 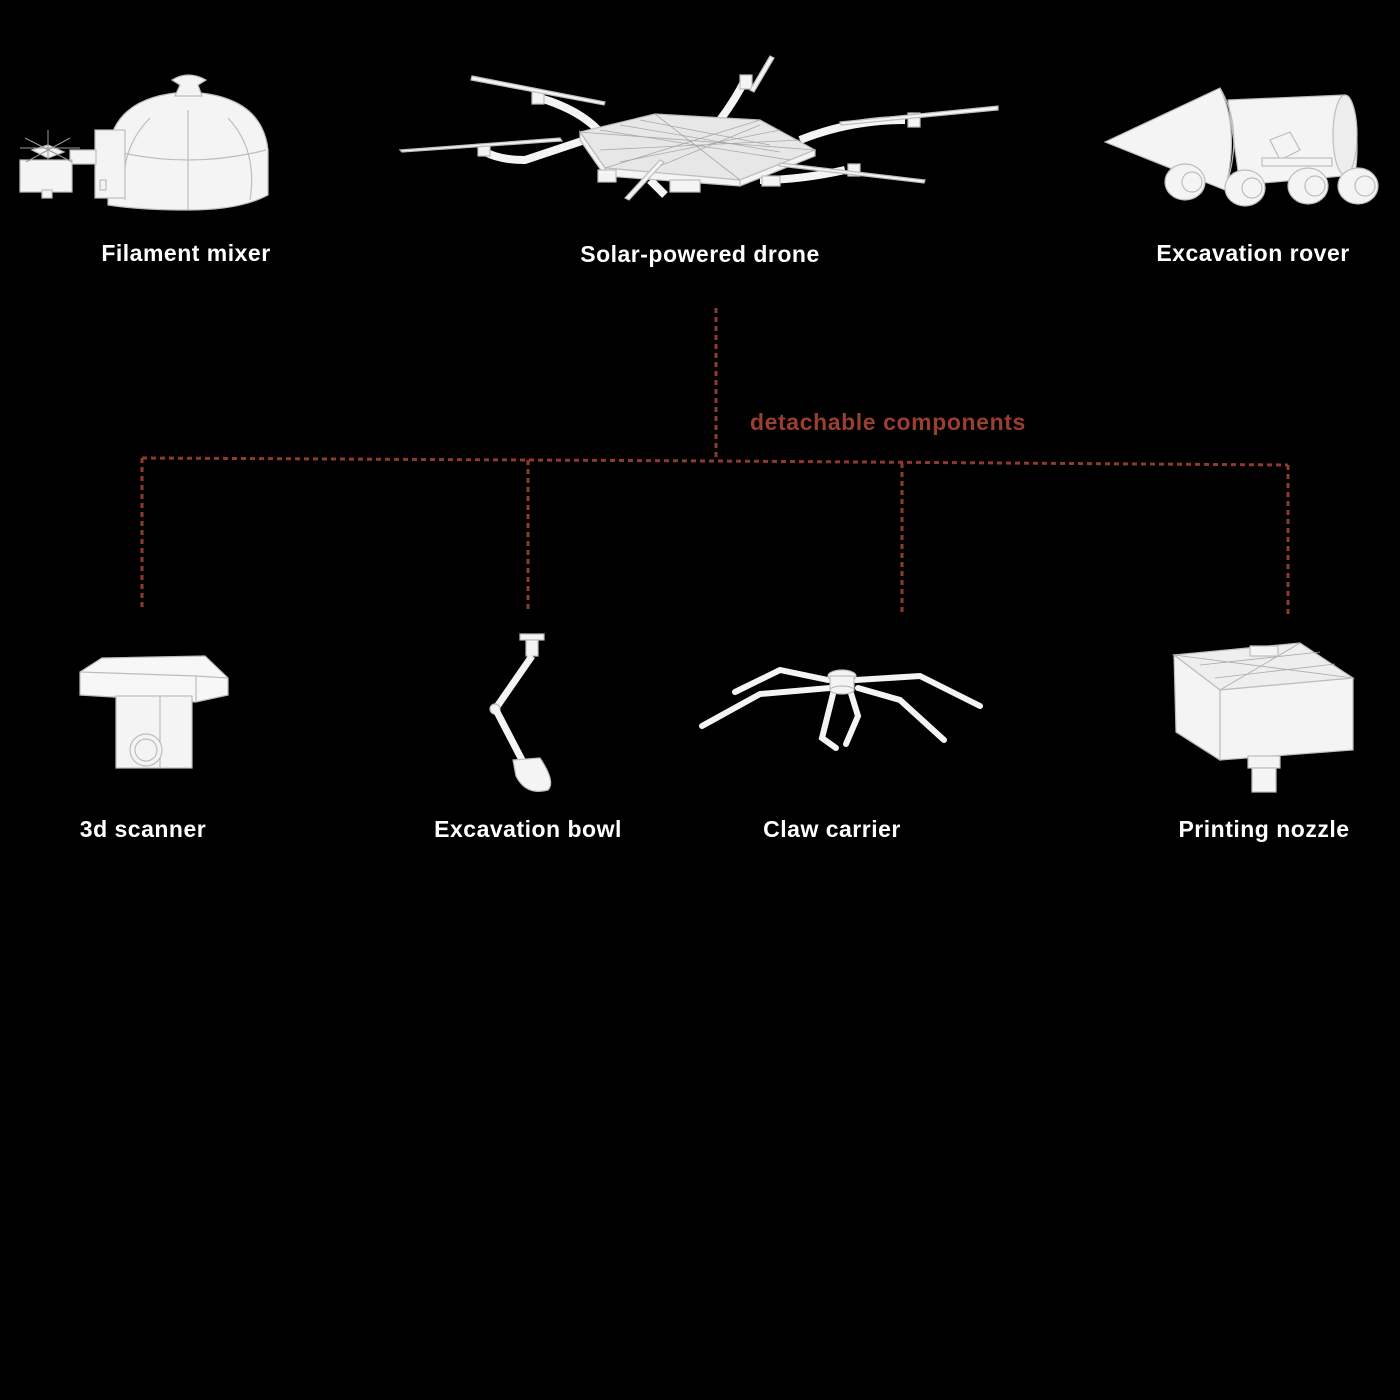 I want to click on machine-label-drone: Solar-powered drone, so click(x=700, y=254).